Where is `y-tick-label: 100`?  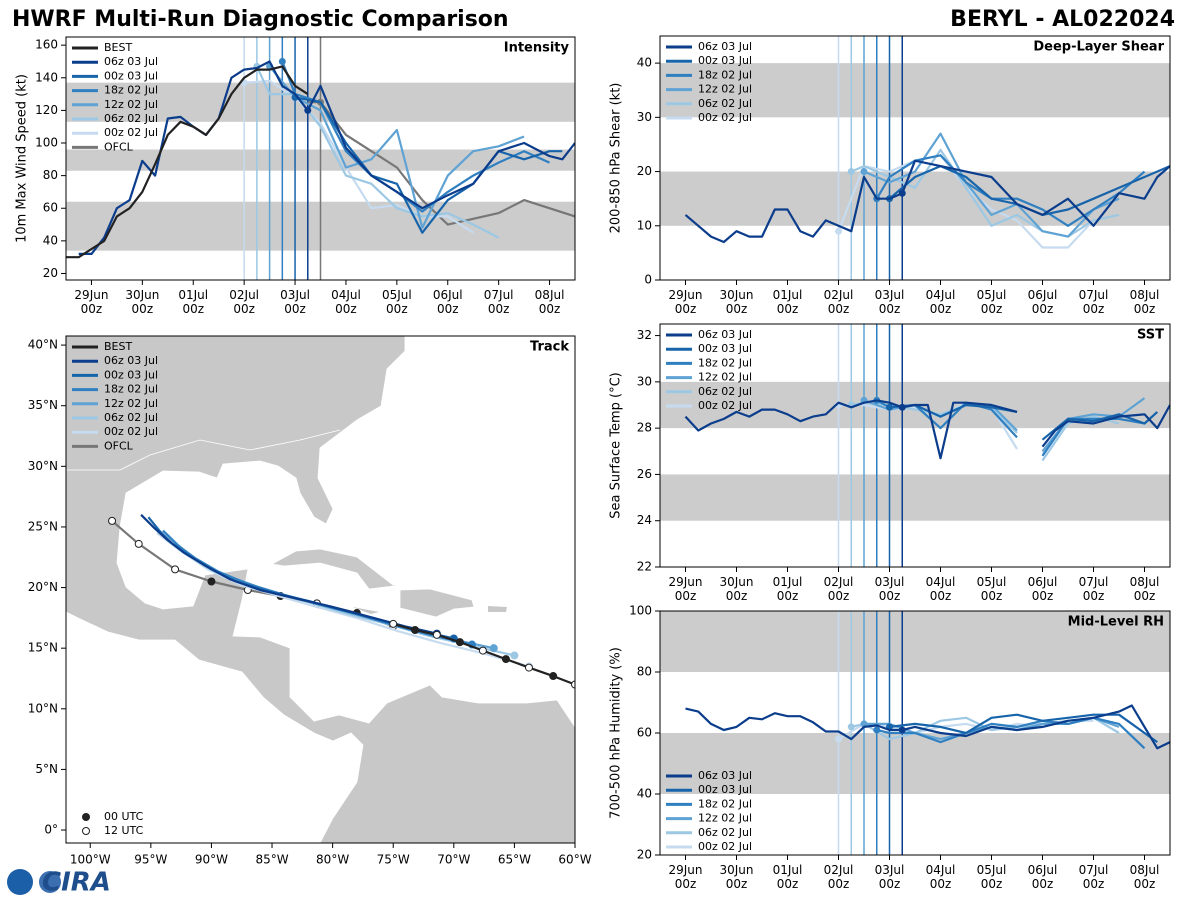 y-tick-label: 100 is located at coordinates (640, 611).